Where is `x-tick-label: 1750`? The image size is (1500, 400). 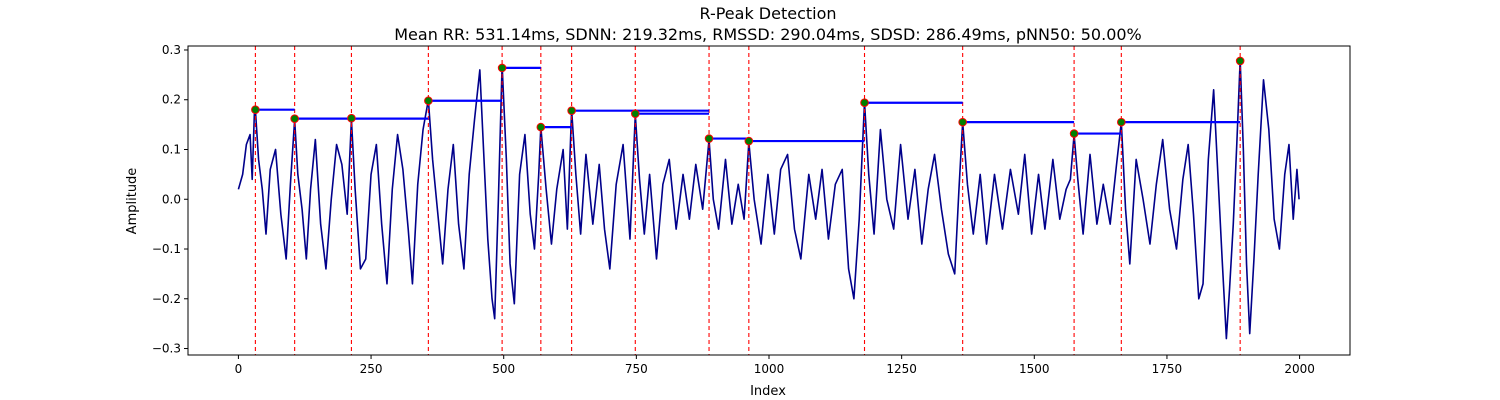
x-tick-label: 1750 is located at coordinates (1167, 369).